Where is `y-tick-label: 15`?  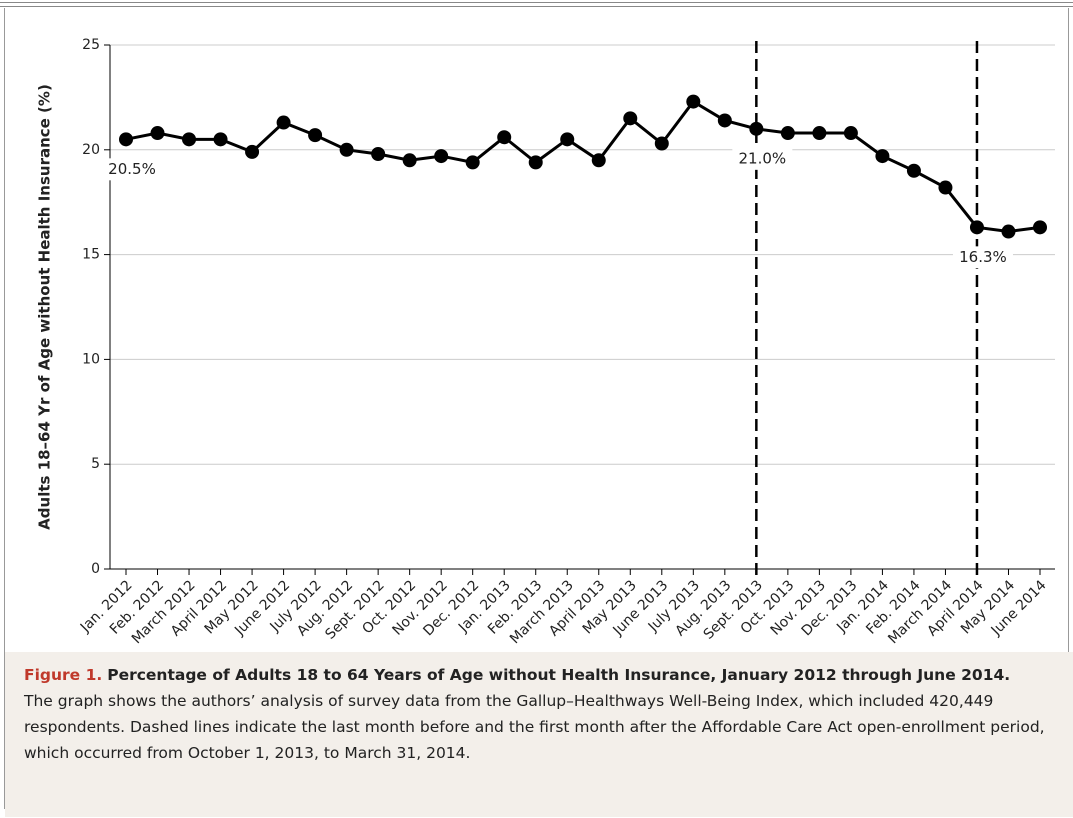
y-tick-label: 15 is located at coordinates (91, 255).